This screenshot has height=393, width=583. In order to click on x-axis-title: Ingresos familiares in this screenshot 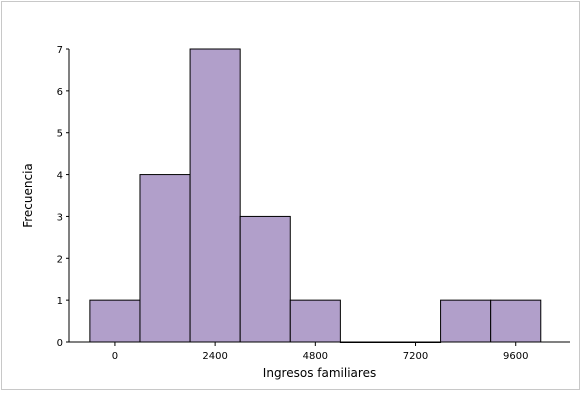, I will do `click(319, 373)`.